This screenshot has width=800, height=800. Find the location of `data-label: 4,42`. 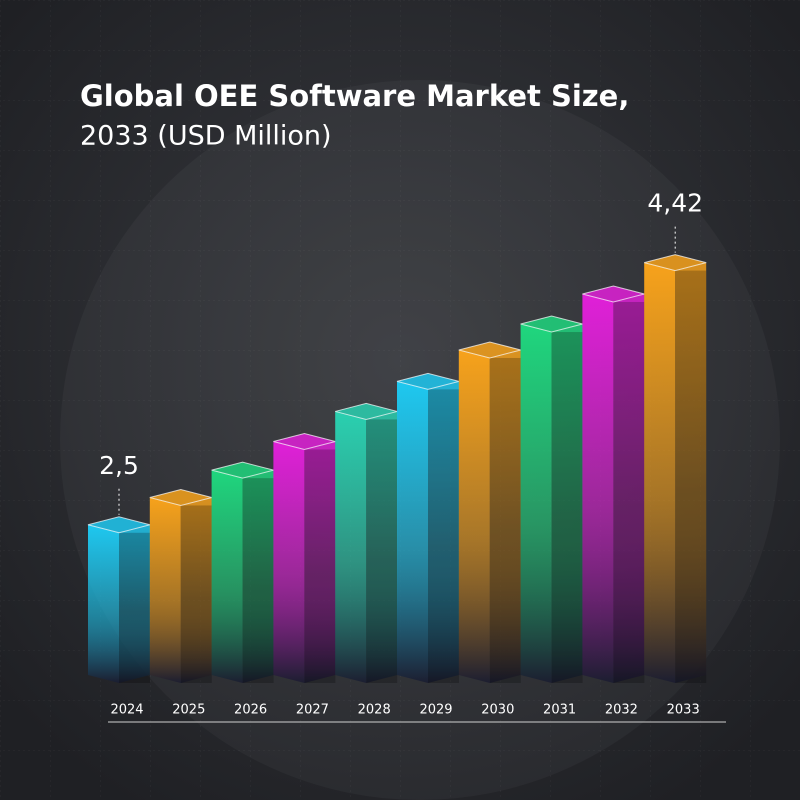

data-label: 4,42 is located at coordinates (675, 203).